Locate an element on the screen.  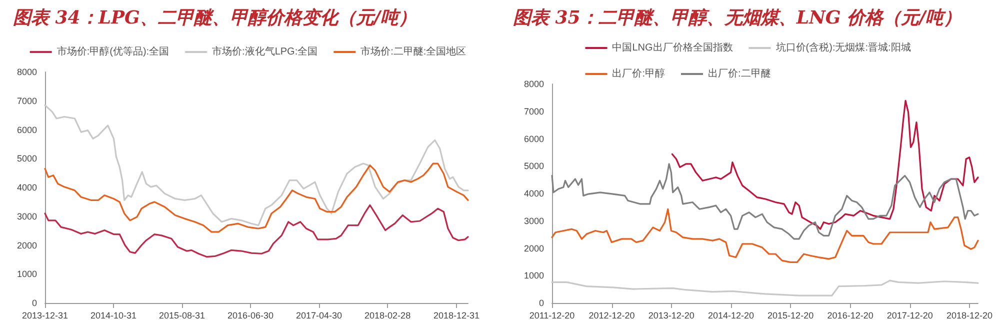
chart-title: 图表 34：LPG、二甲醚、甲醇价格变化（元/吨） is located at coordinates (214, 18).